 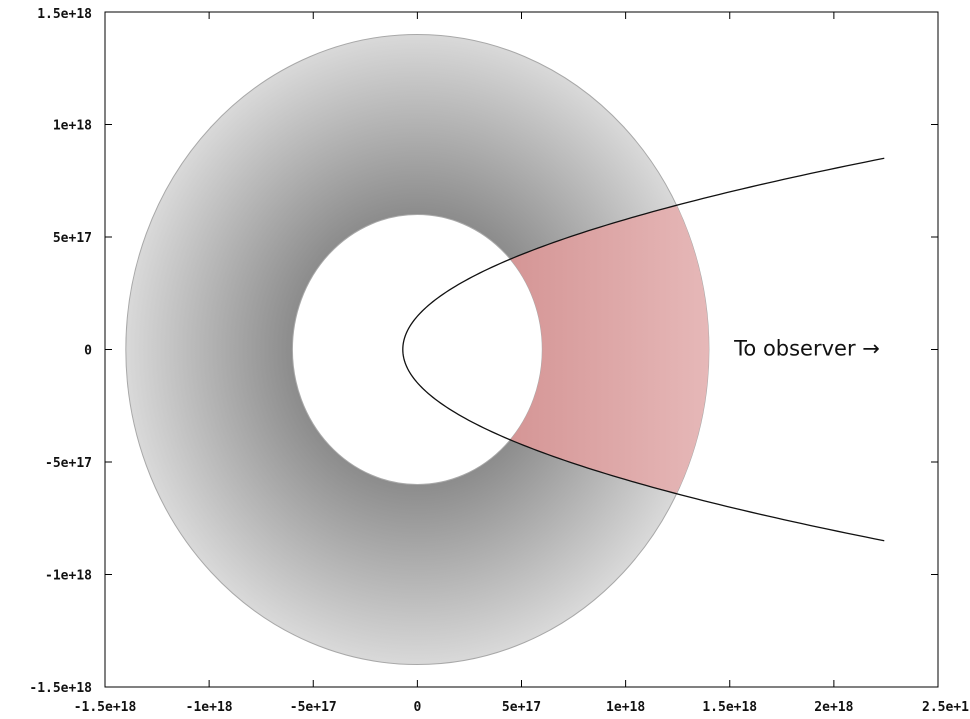 What do you see at coordinates (417, 707) in the screenshot?
I see `x-tick-label: 0` at bounding box center [417, 707].